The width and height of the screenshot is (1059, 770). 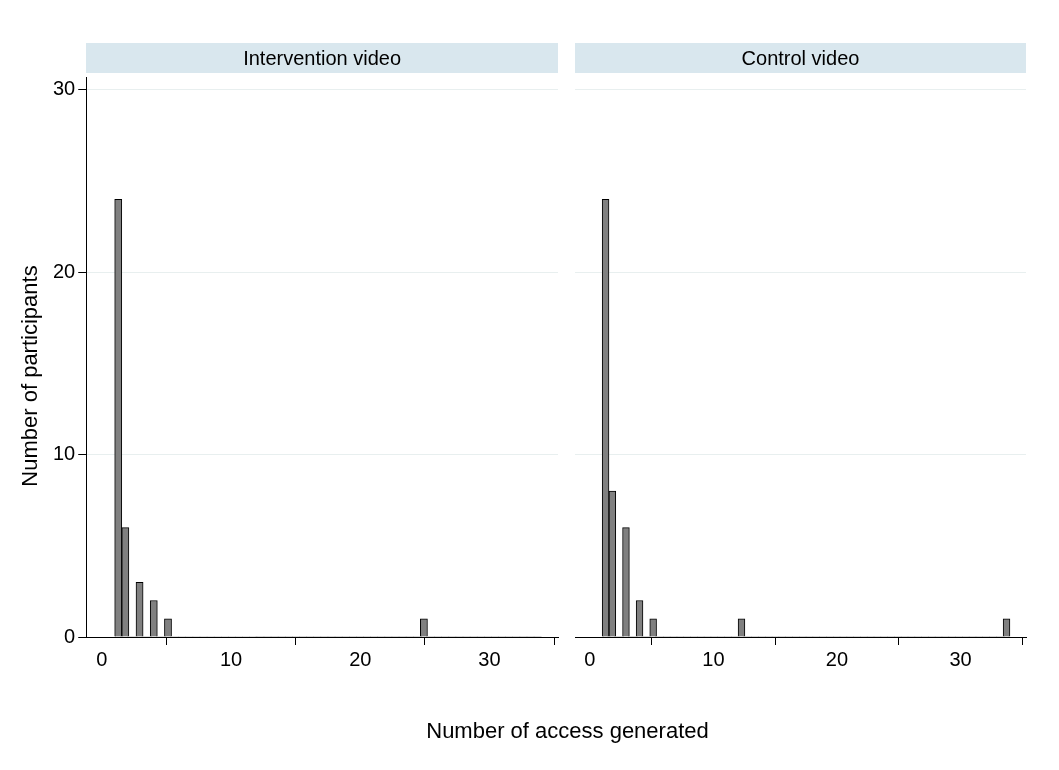 What do you see at coordinates (64, 88) in the screenshot?
I see `y-tick-label: 30` at bounding box center [64, 88].